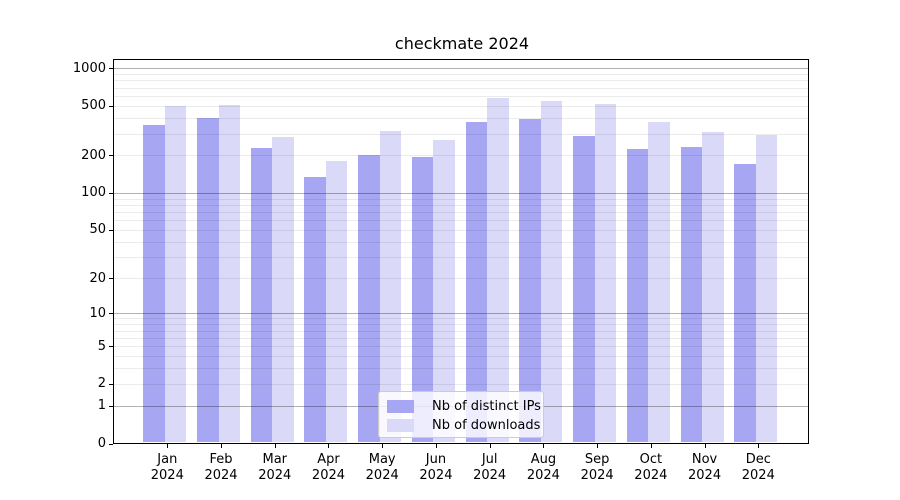  I want to click on y-tick-label: 1000, so click(89, 68).